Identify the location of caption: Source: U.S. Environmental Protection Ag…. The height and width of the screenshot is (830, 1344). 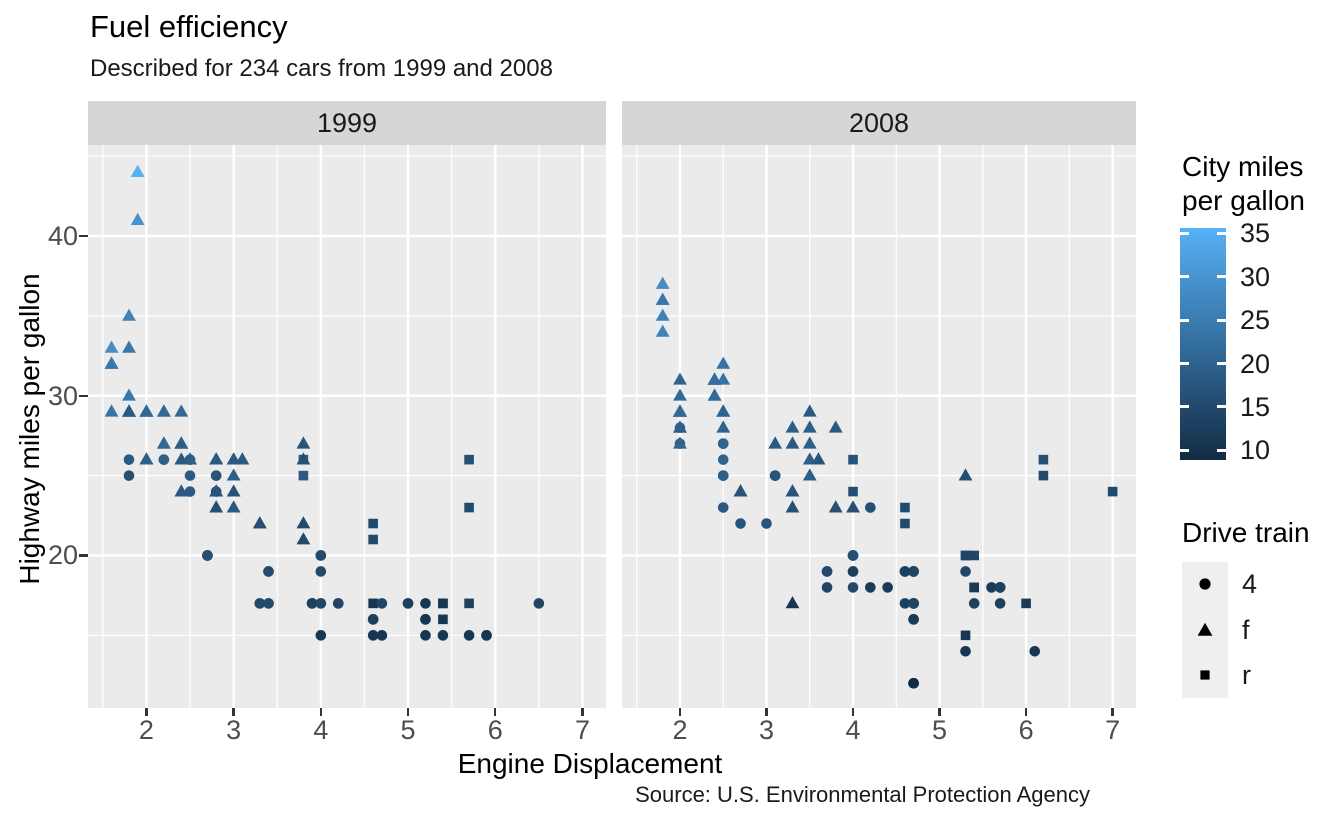
(862, 794).